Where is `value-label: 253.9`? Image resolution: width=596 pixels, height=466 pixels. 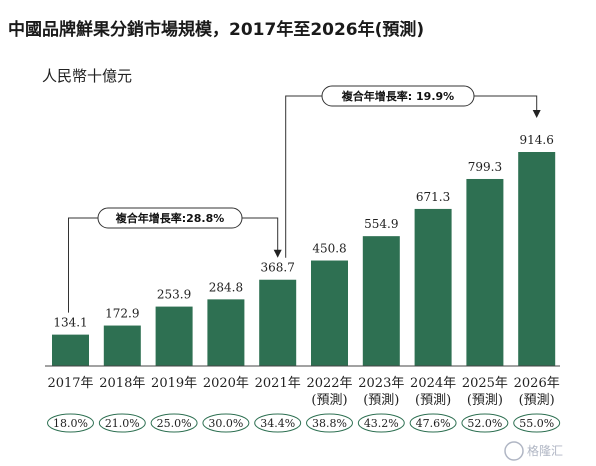
value-label: 253.9 is located at coordinates (174, 295).